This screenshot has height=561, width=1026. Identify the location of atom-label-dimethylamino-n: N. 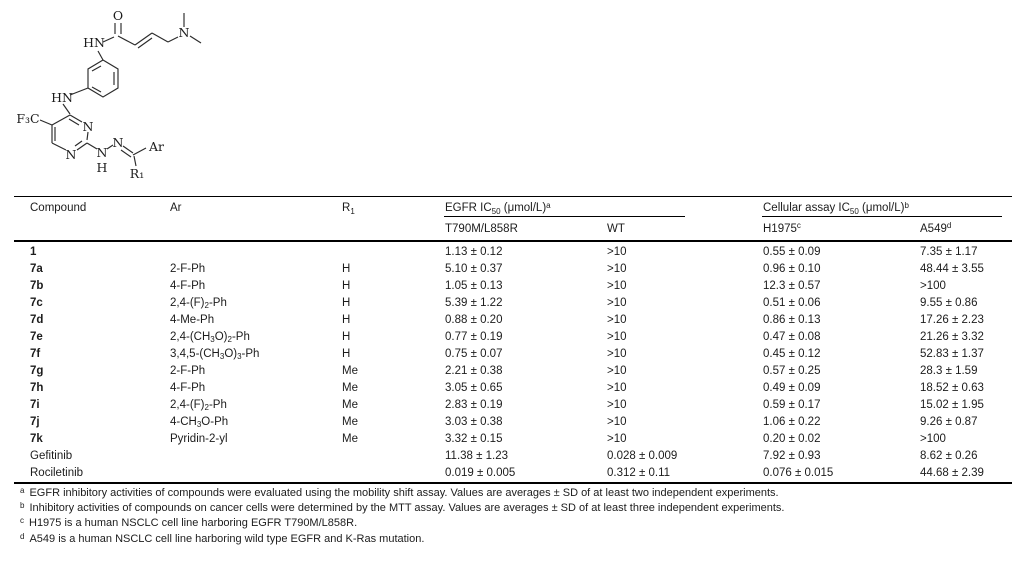
(184, 32).